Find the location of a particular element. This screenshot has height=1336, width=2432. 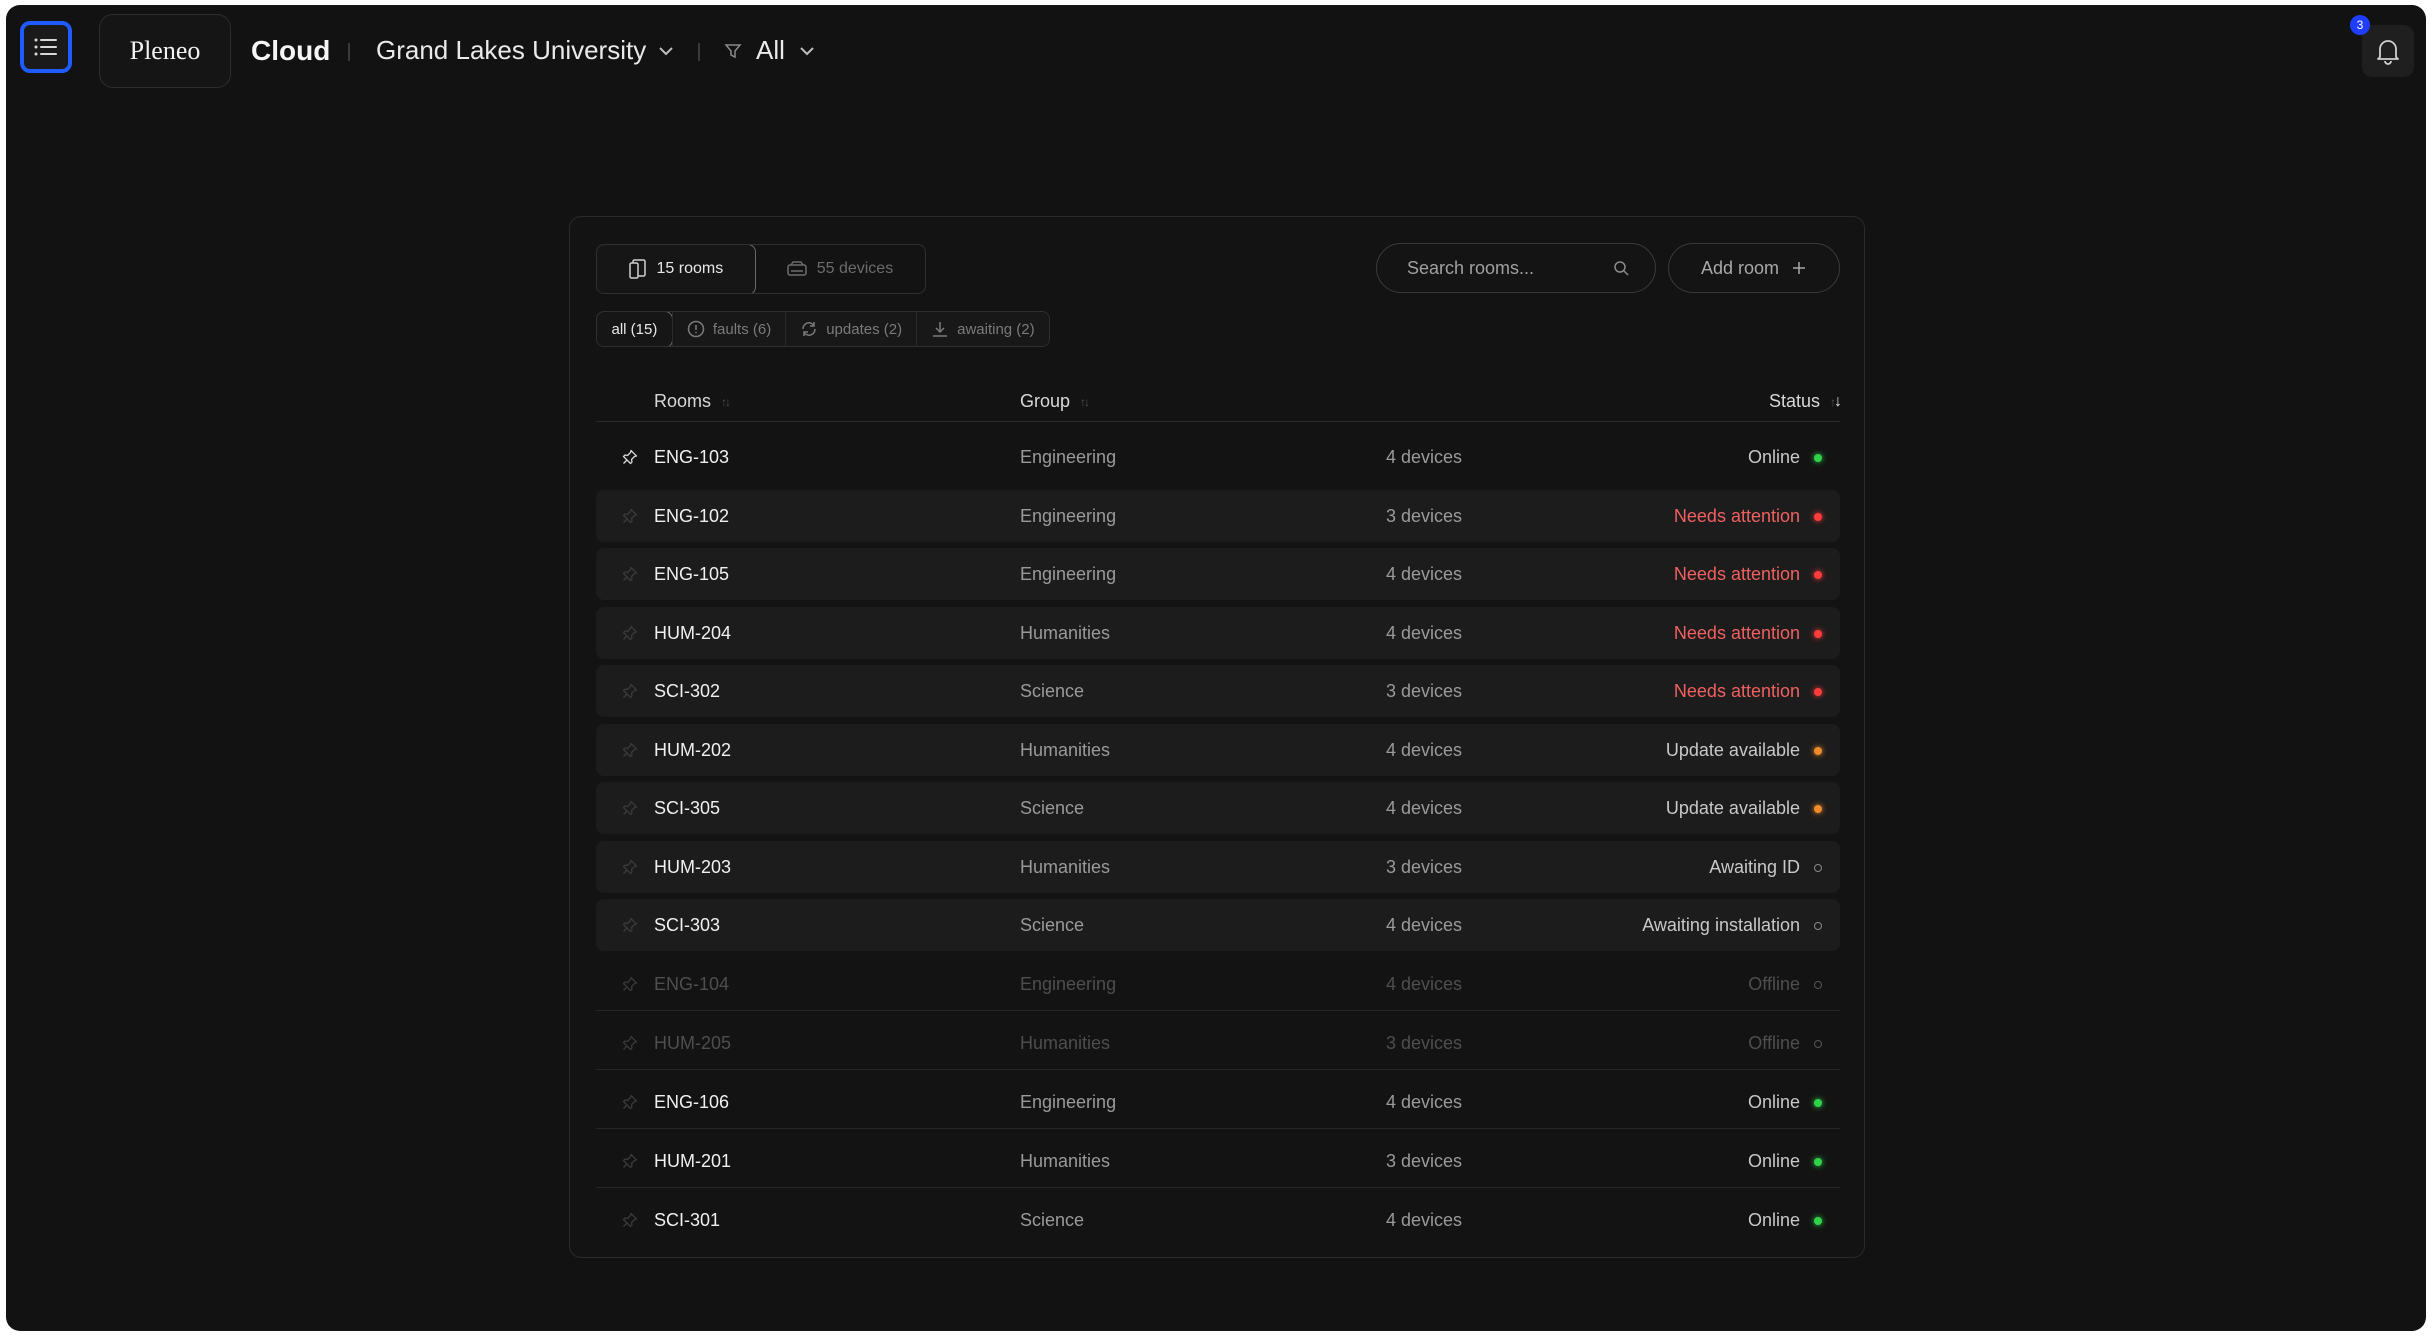

tab-rooms-label: 15 rooms is located at coordinates (690, 268).